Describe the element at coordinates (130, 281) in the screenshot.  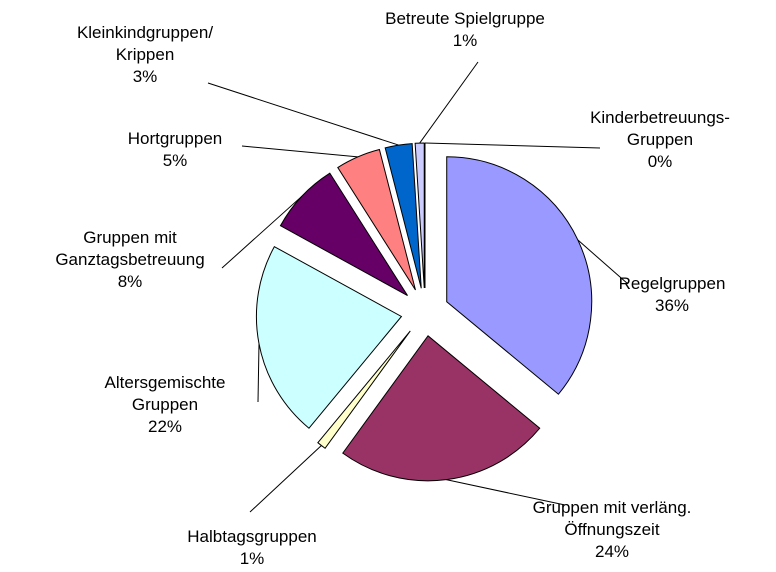
I see `value-label: 8%` at that location.